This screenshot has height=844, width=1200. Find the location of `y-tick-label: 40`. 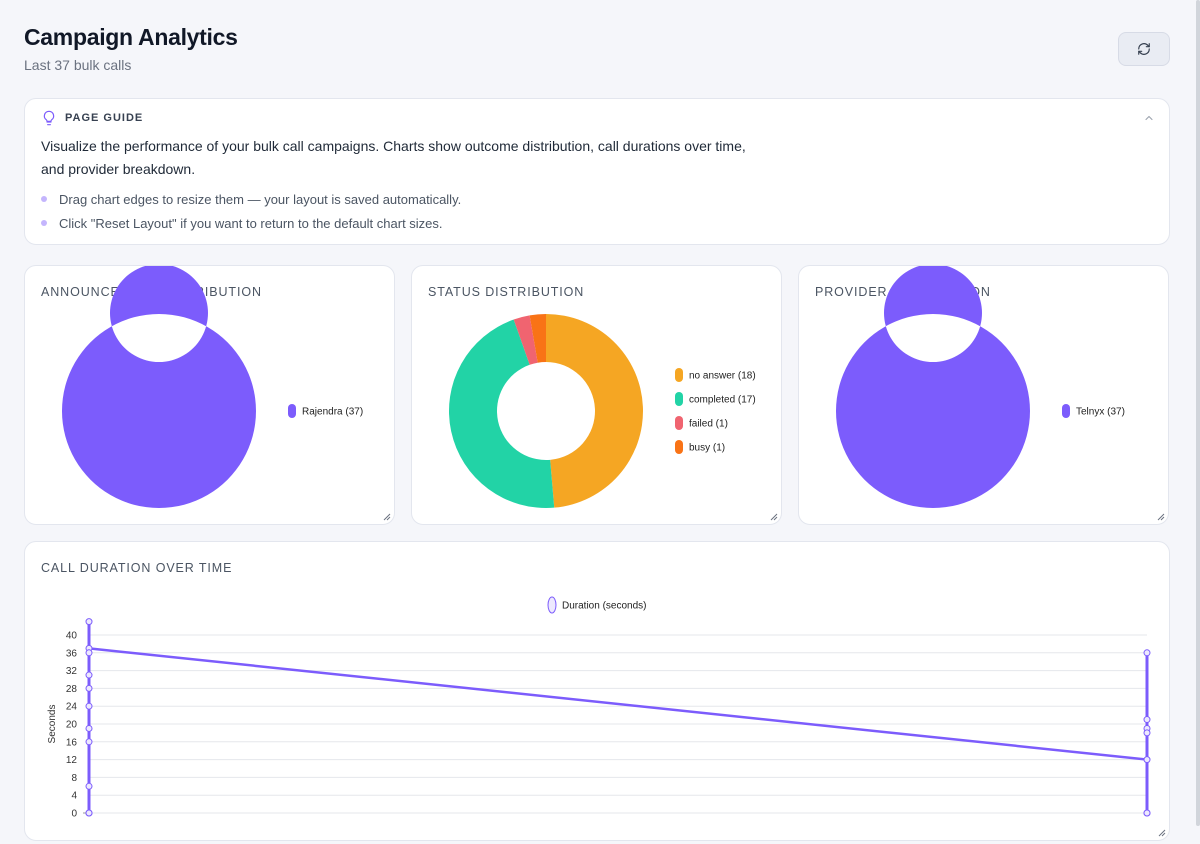

y-tick-label: 40 is located at coordinates (72, 636).